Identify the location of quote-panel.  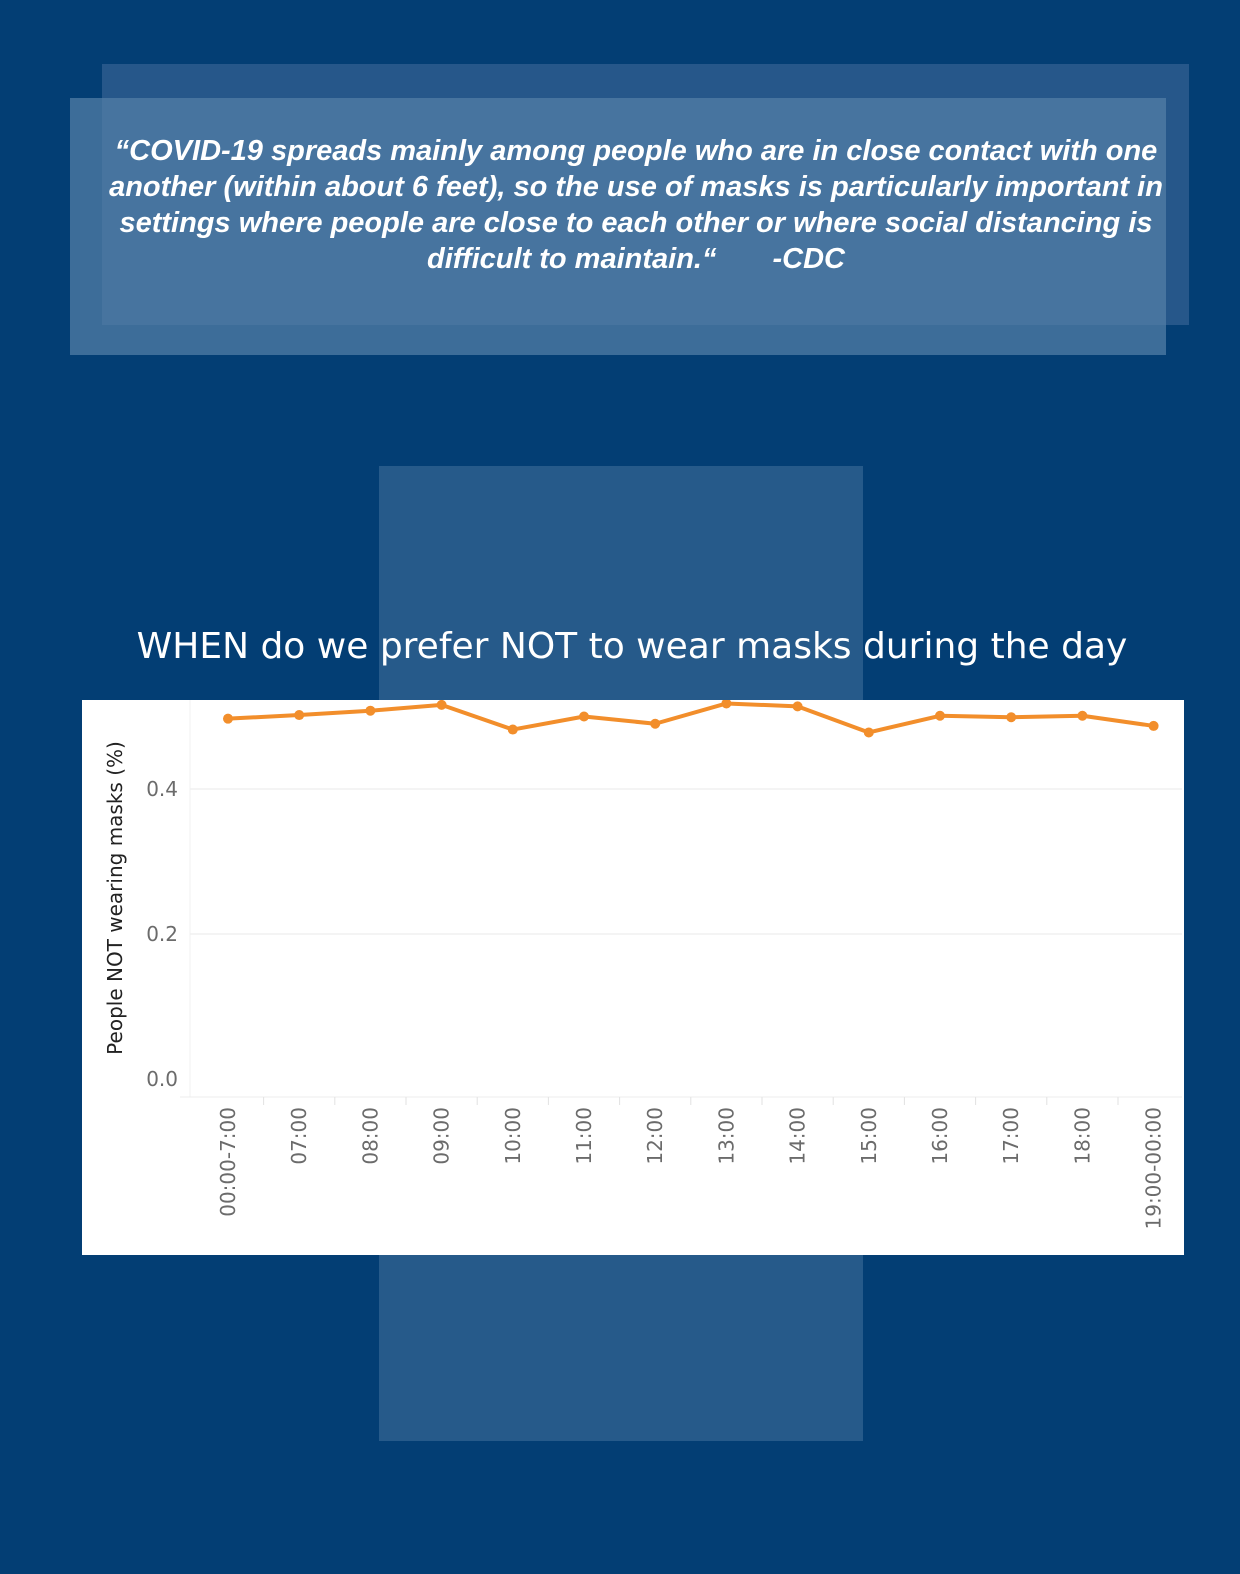
(618, 226).